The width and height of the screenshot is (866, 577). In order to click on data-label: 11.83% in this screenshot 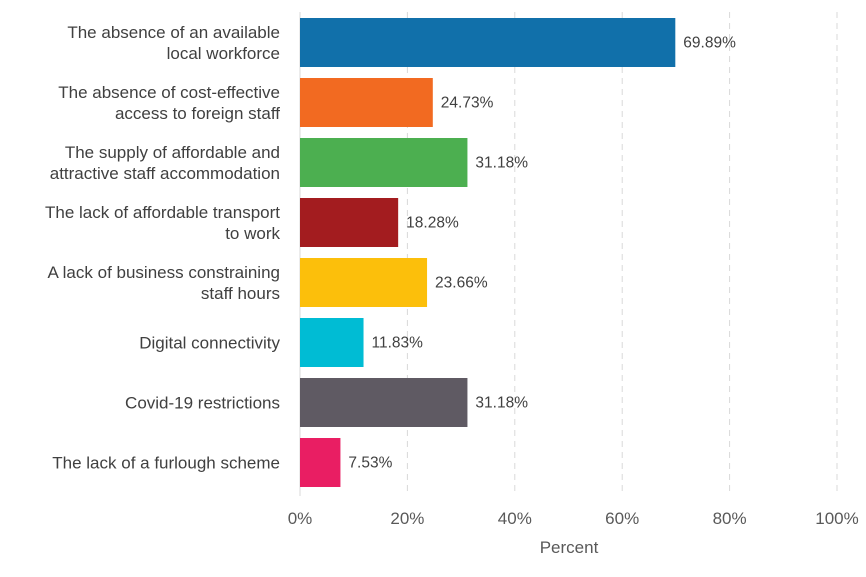, I will do `click(398, 343)`.